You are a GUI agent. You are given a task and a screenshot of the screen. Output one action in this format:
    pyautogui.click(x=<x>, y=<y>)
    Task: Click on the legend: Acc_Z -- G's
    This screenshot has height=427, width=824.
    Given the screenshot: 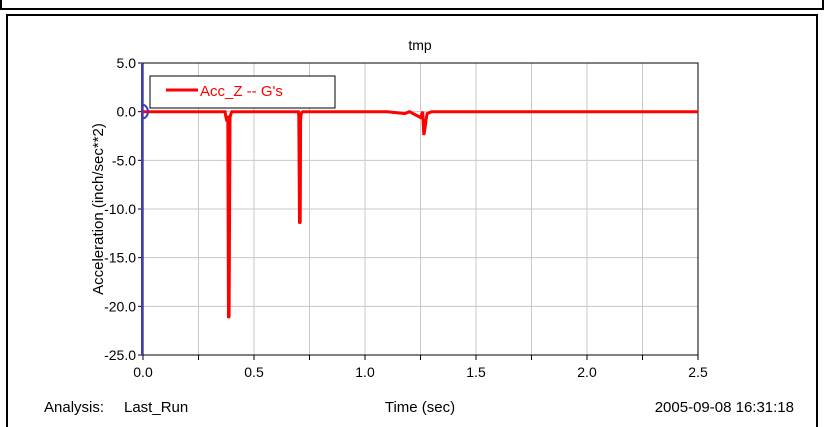 What is the action you would take?
    pyautogui.click(x=242, y=92)
    